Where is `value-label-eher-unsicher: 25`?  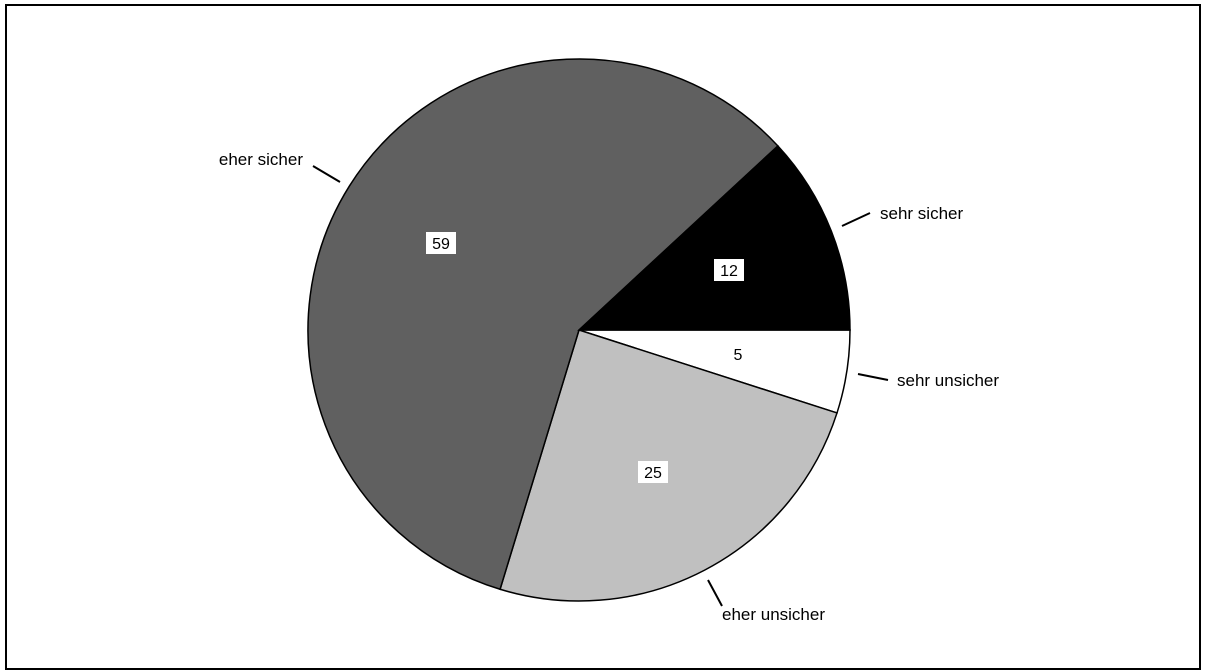
value-label-eher-unsicher: 25 is located at coordinates (653, 473).